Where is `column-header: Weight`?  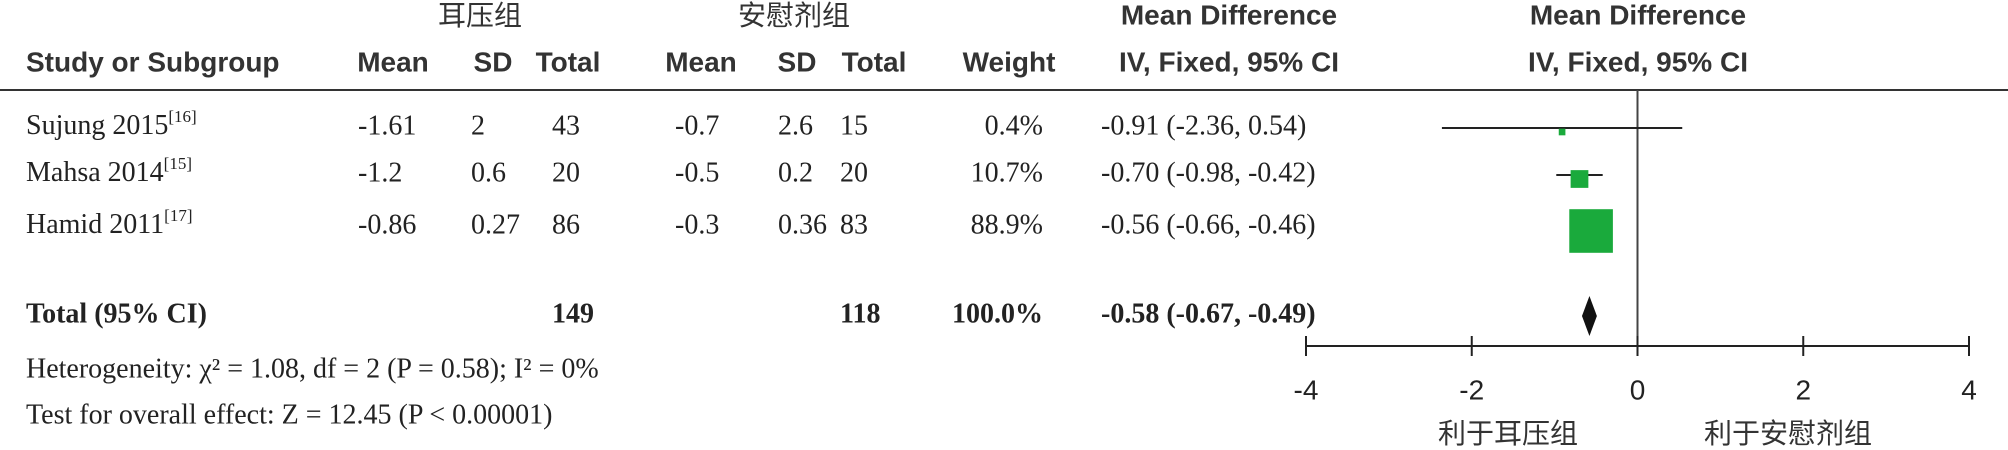
column-header: Weight is located at coordinates (1009, 61).